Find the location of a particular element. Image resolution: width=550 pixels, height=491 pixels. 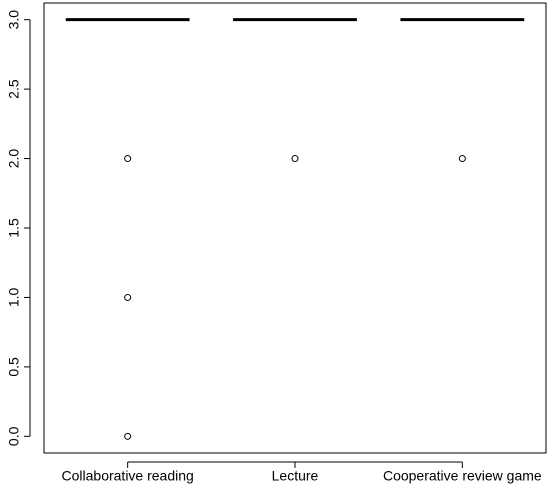

x-tick-label: Cooperative review game is located at coordinates (462, 476).